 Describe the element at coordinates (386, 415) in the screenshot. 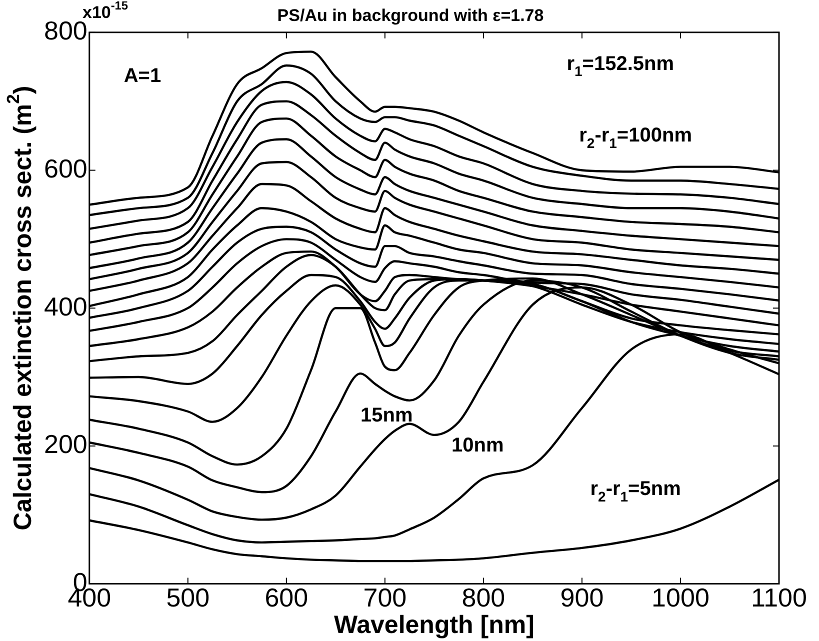

I see `annotation: 15nm` at that location.